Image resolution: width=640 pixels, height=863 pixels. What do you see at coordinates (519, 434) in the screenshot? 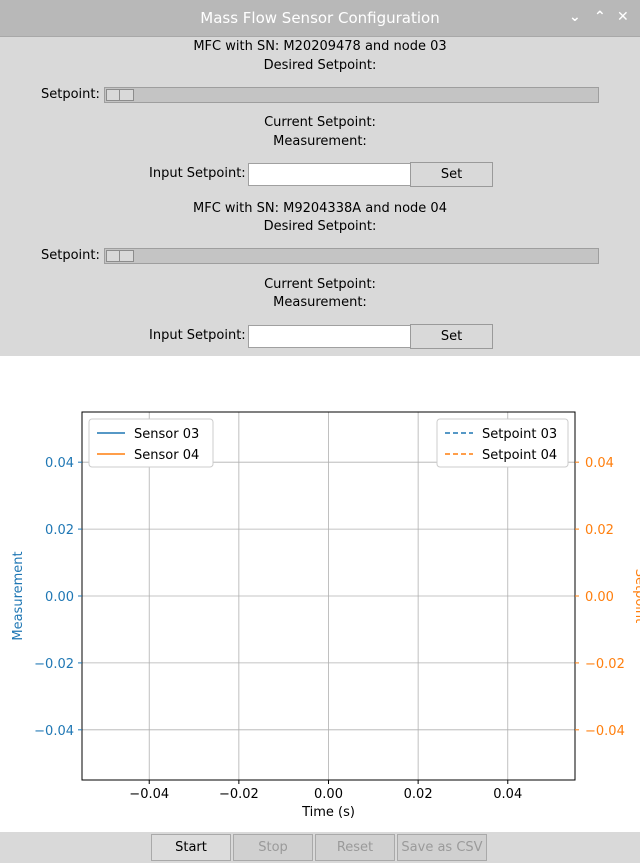
I see `legend-label: Setpoint 03` at bounding box center [519, 434].